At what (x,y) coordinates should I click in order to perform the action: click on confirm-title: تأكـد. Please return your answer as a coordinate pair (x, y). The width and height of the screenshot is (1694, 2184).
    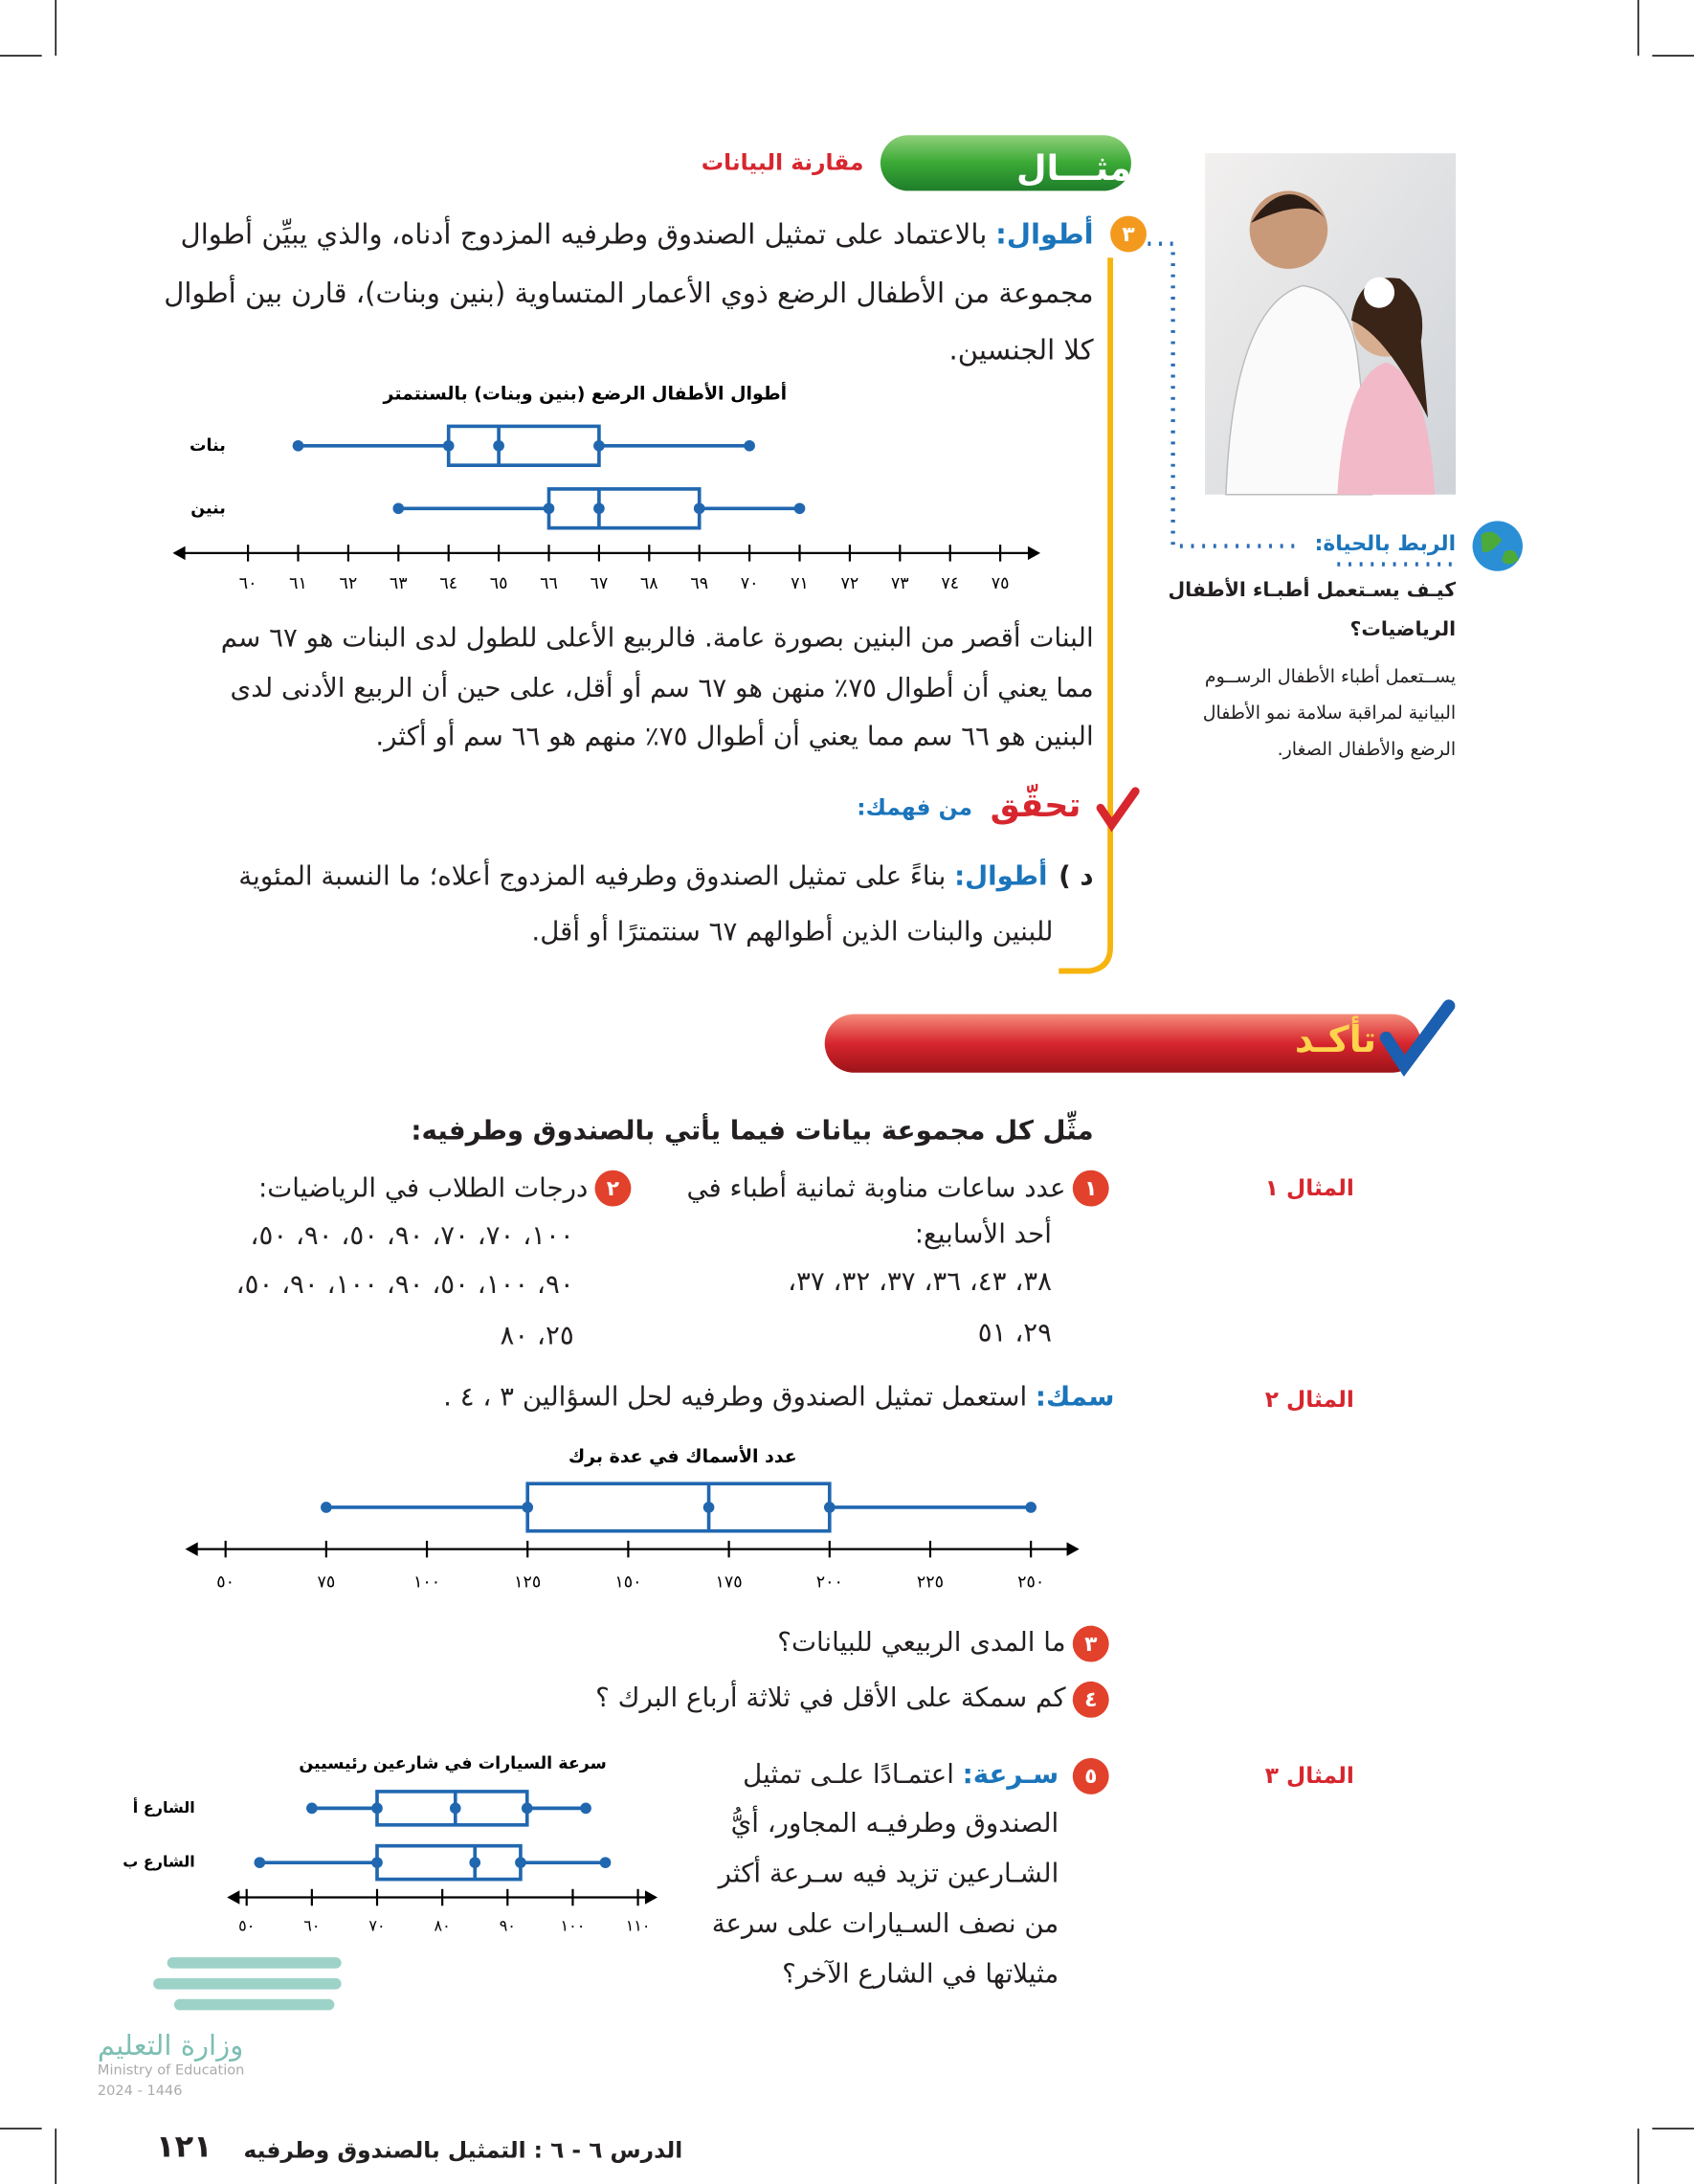
    Looking at the image, I should click on (1335, 1040).